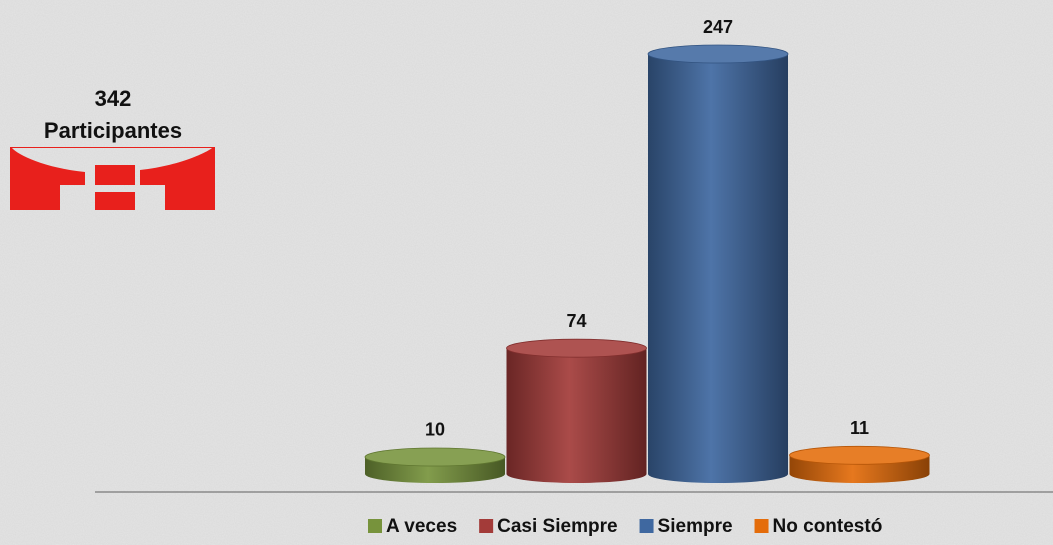 This screenshot has height=545, width=1053. I want to click on legend-label: Casi Siempre, so click(557, 526).